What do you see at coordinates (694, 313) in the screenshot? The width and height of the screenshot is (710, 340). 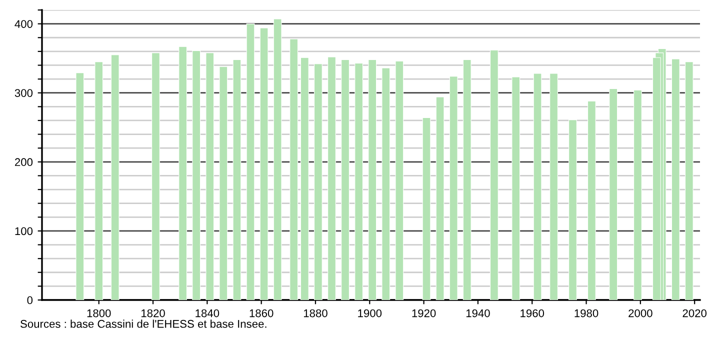 I see `x-tick-label: 2020` at bounding box center [694, 313].